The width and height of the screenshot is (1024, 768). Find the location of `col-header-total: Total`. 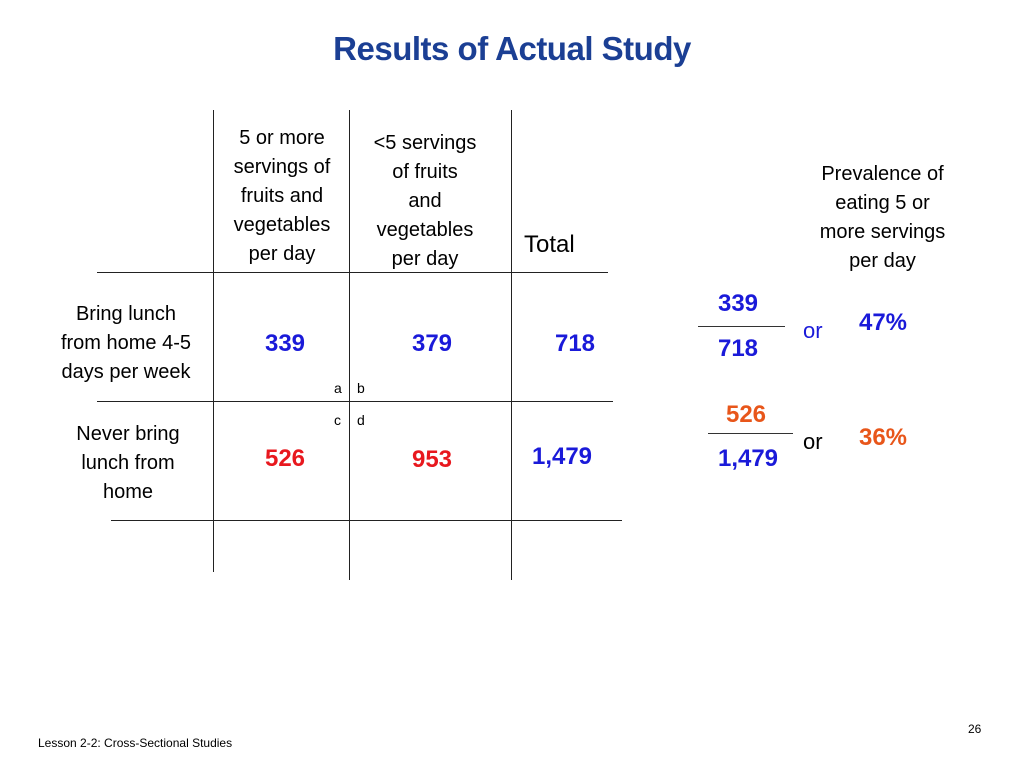

col-header-total: Total is located at coordinates (549, 244).